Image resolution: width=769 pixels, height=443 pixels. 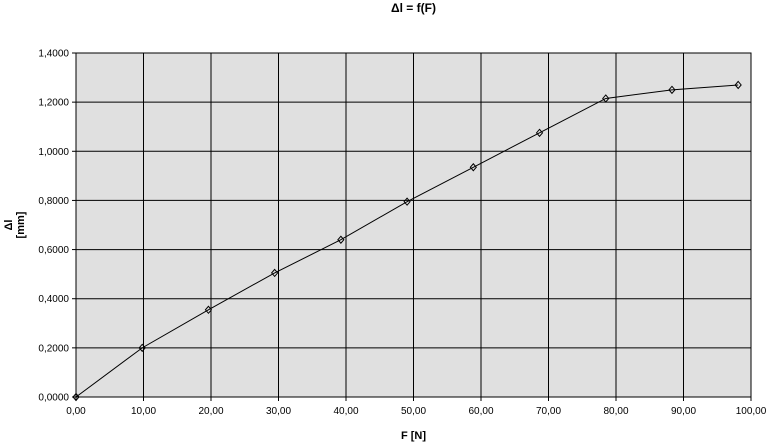 What do you see at coordinates (548, 411) in the screenshot?
I see `x-tick-label: 70,00` at bounding box center [548, 411].